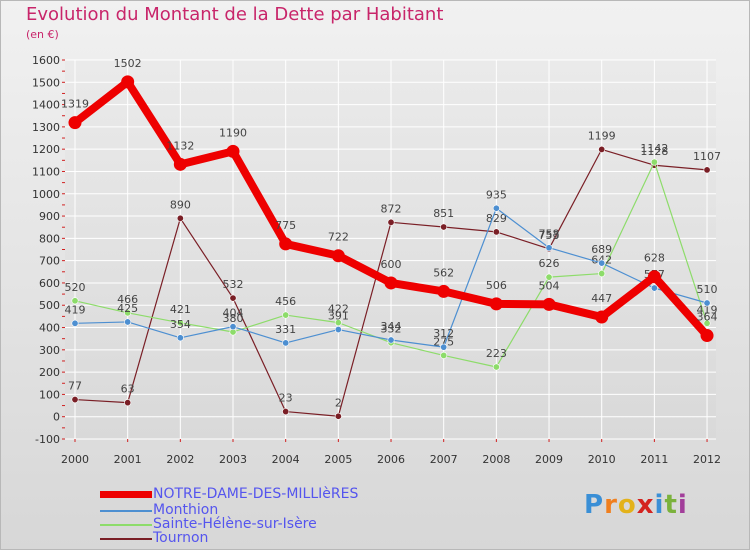 The image size is (750, 550). What do you see at coordinates (75, 287) in the screenshot?
I see `data-label-sainte-h-l-ne-sur-is-re: 520` at bounding box center [75, 287].